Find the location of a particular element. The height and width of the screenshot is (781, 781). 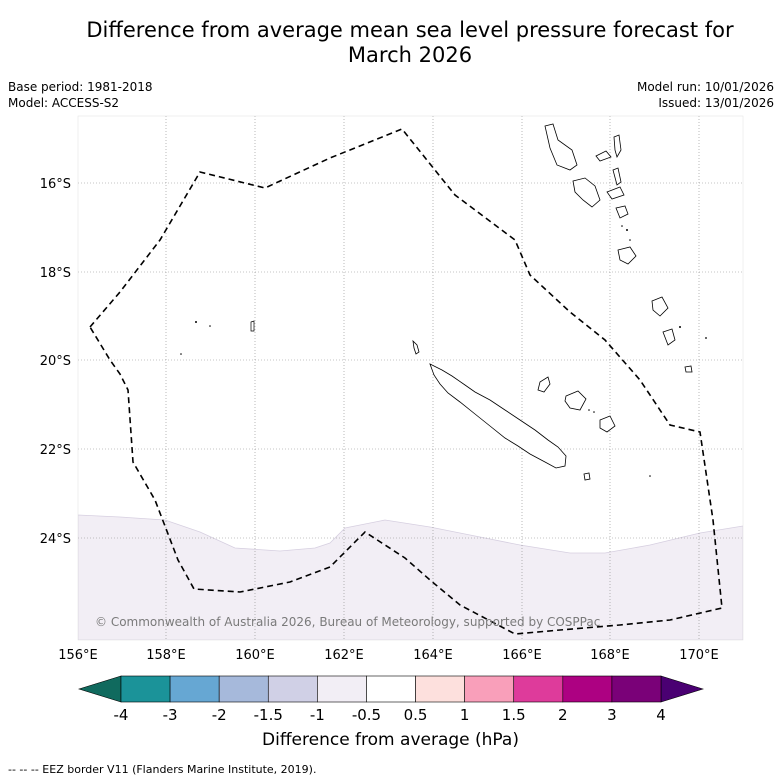

issued-date: Issued: 13/01/2026 is located at coordinates (716, 103).